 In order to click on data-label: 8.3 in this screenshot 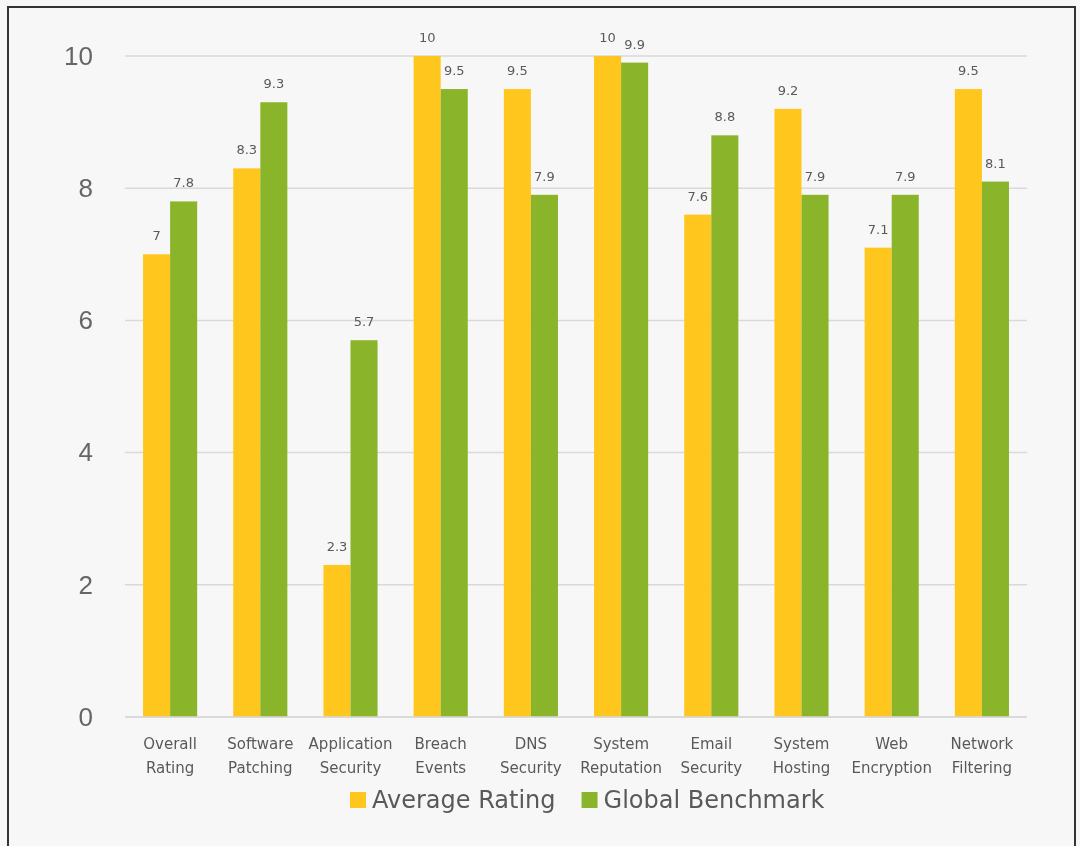, I will do `click(247, 150)`.